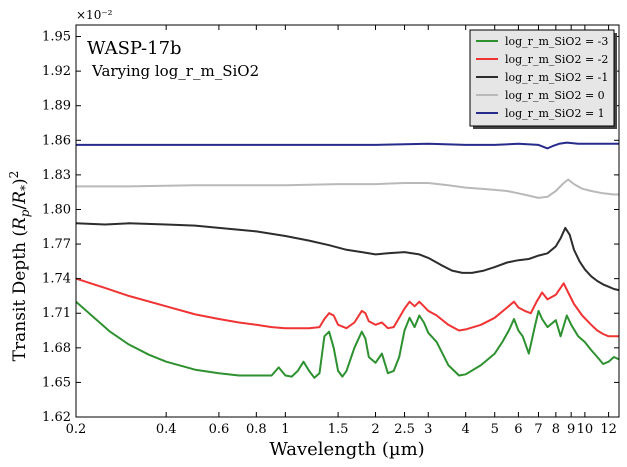 The height and width of the screenshot is (467, 627). What do you see at coordinates (76, 429) in the screenshot?
I see `x-tick-label: 0.2` at bounding box center [76, 429].